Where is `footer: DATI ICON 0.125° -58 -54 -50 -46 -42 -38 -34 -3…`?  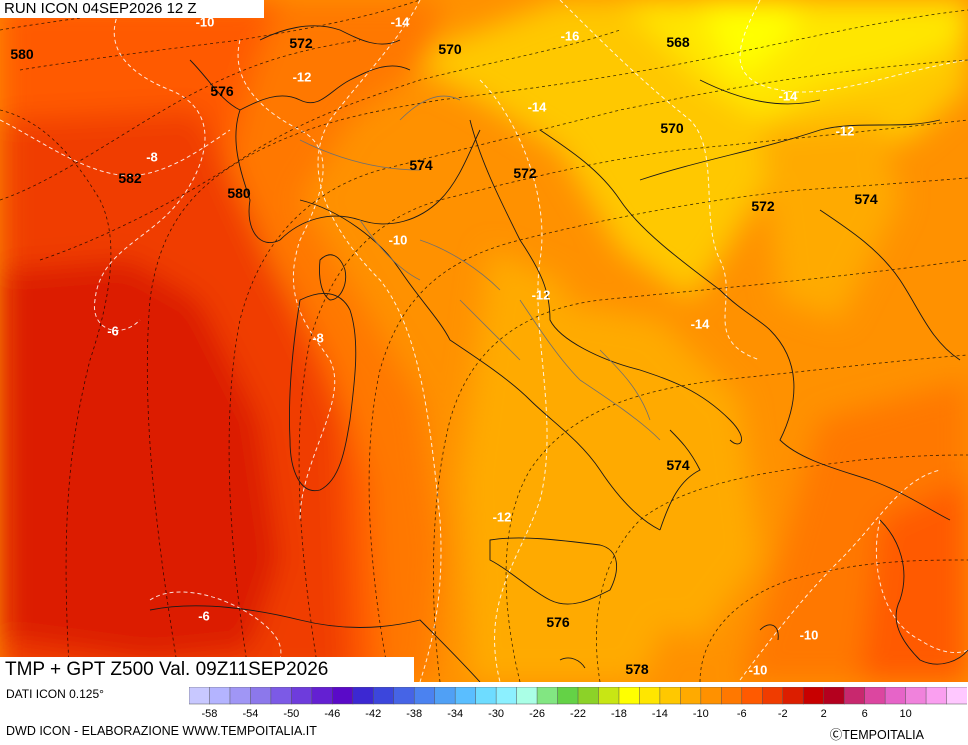 footer: DATI ICON 0.125° -58 -54 -50 -46 -42 -38 -34 -3… is located at coordinates (484, 713).